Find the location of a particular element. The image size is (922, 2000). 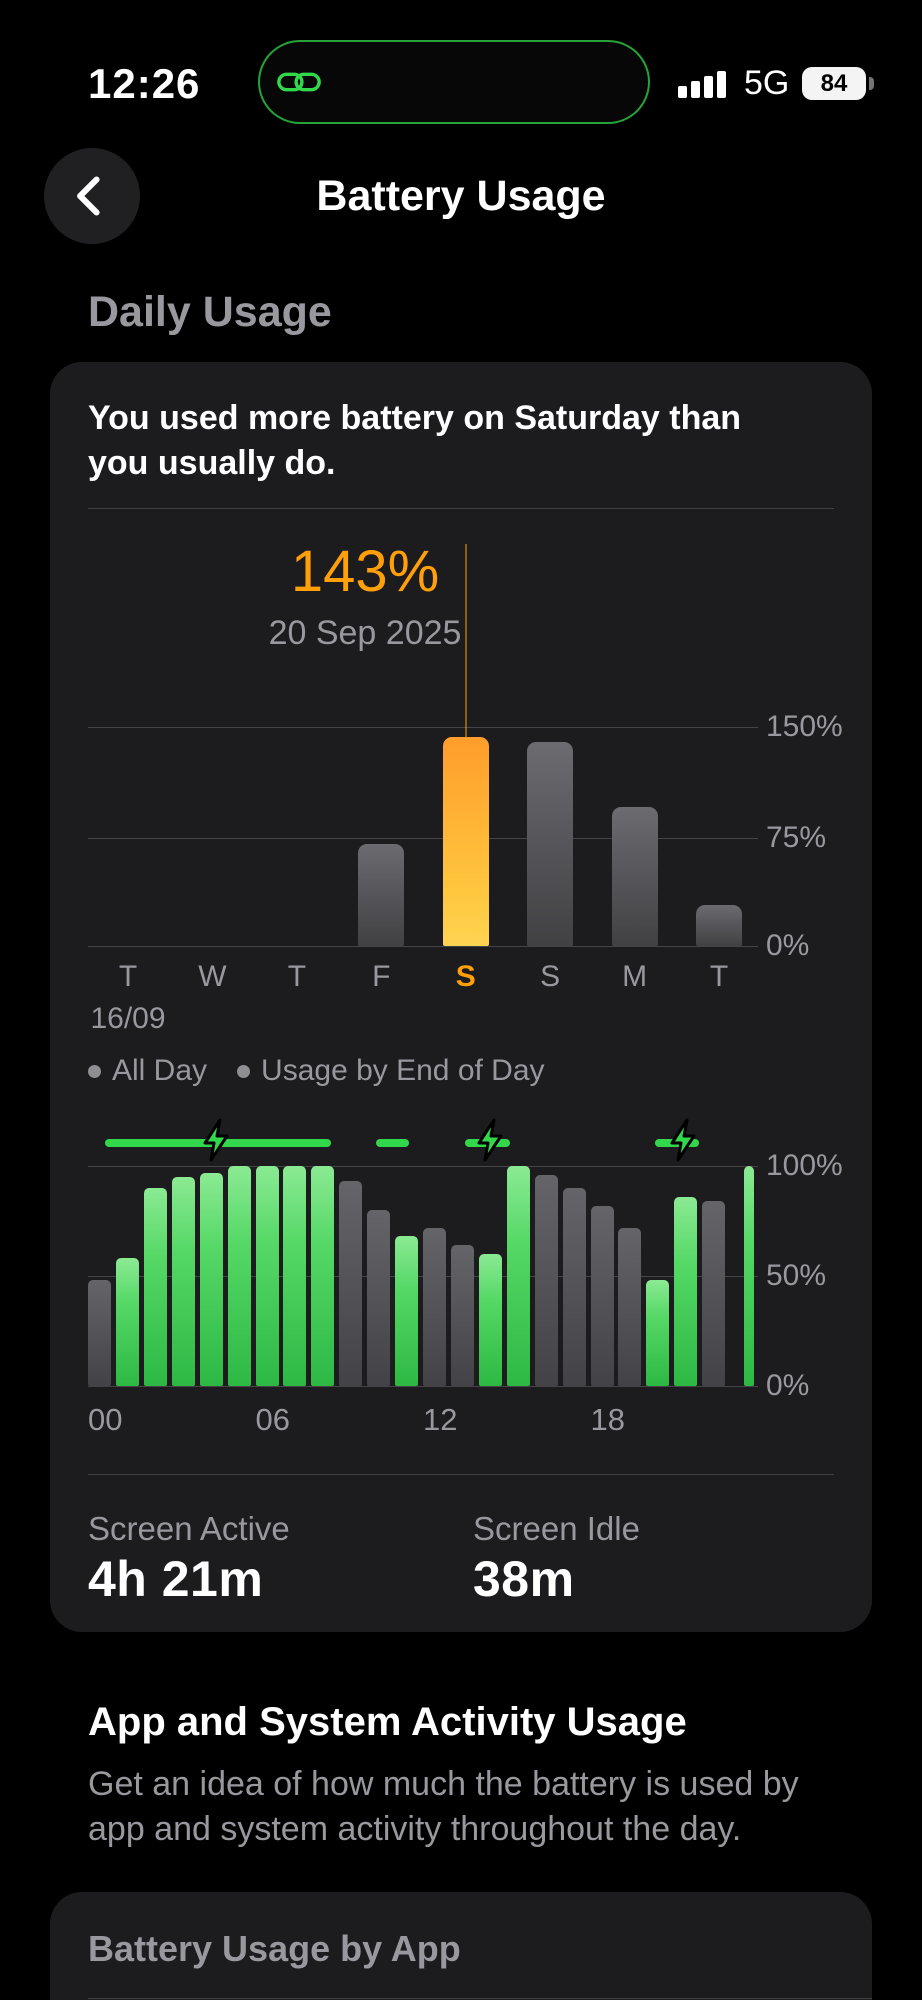

battery-usage-by-app-card: Battery Usage by App is located at coordinates (461, 1946).